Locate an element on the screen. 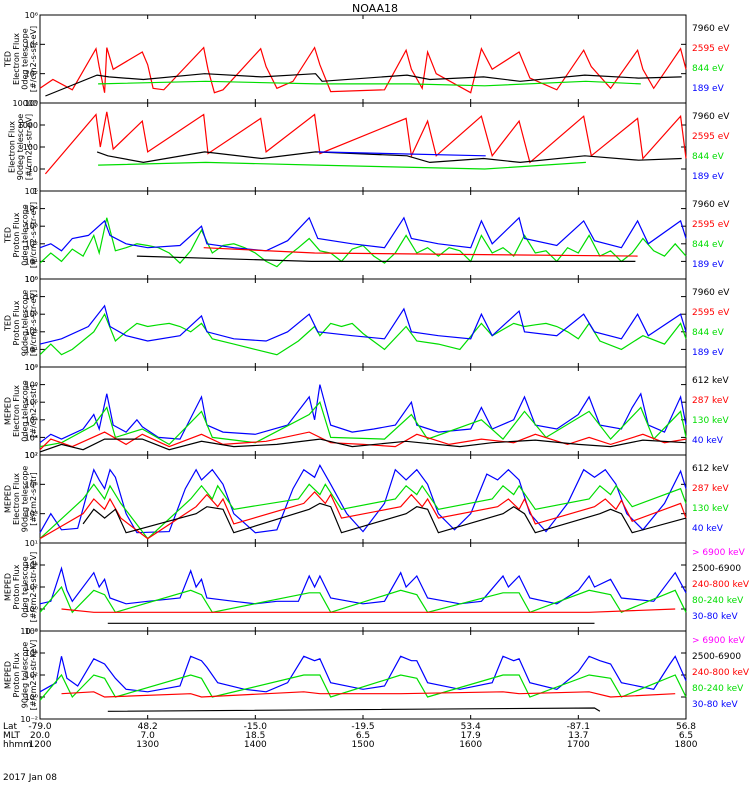 The image size is (750, 800). y-tick-label: 10³ is located at coordinates (31, 514).